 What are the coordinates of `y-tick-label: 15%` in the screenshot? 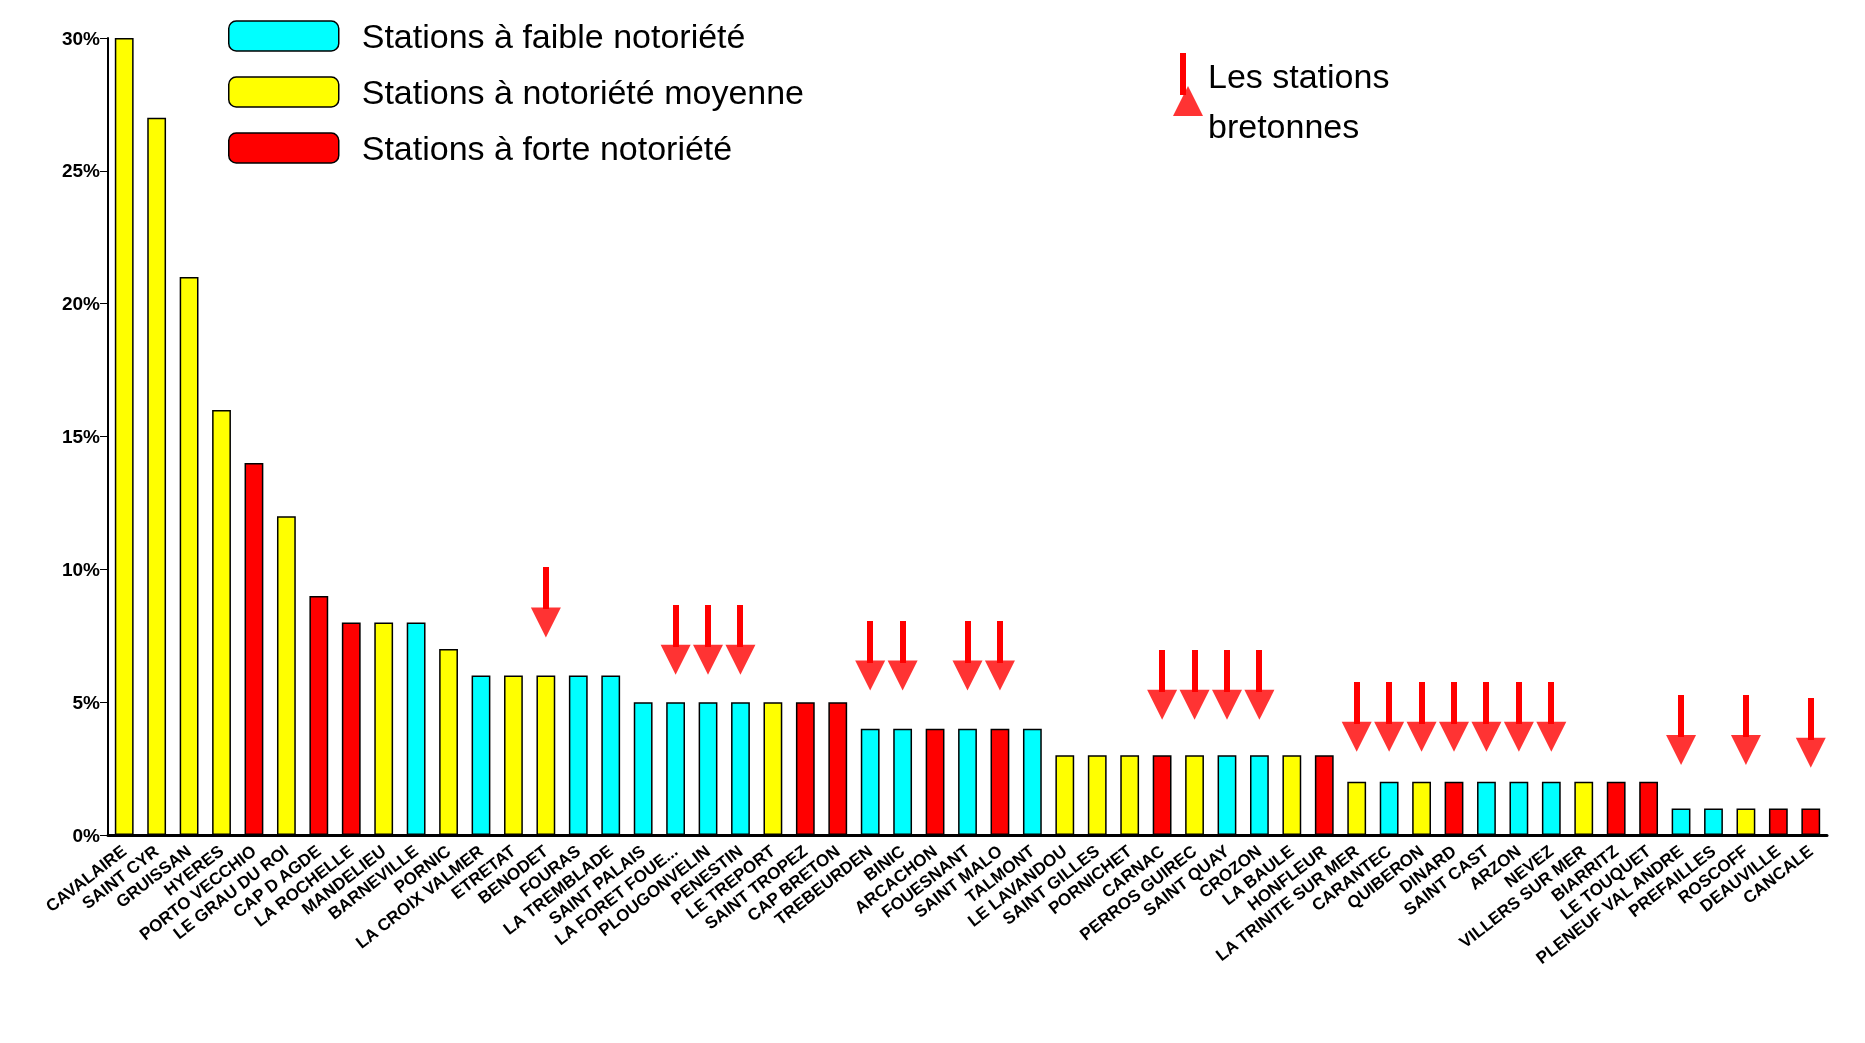 It's located at (81, 436).